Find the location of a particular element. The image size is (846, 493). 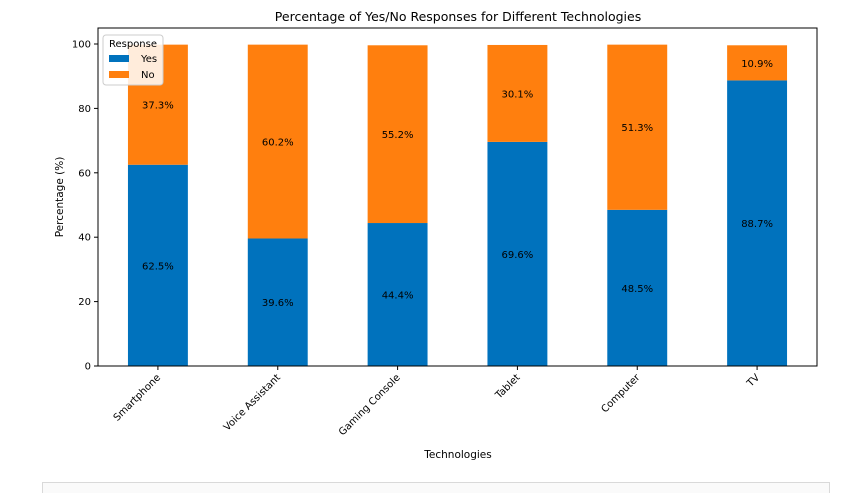

data-label: 44.4% is located at coordinates (398, 296).